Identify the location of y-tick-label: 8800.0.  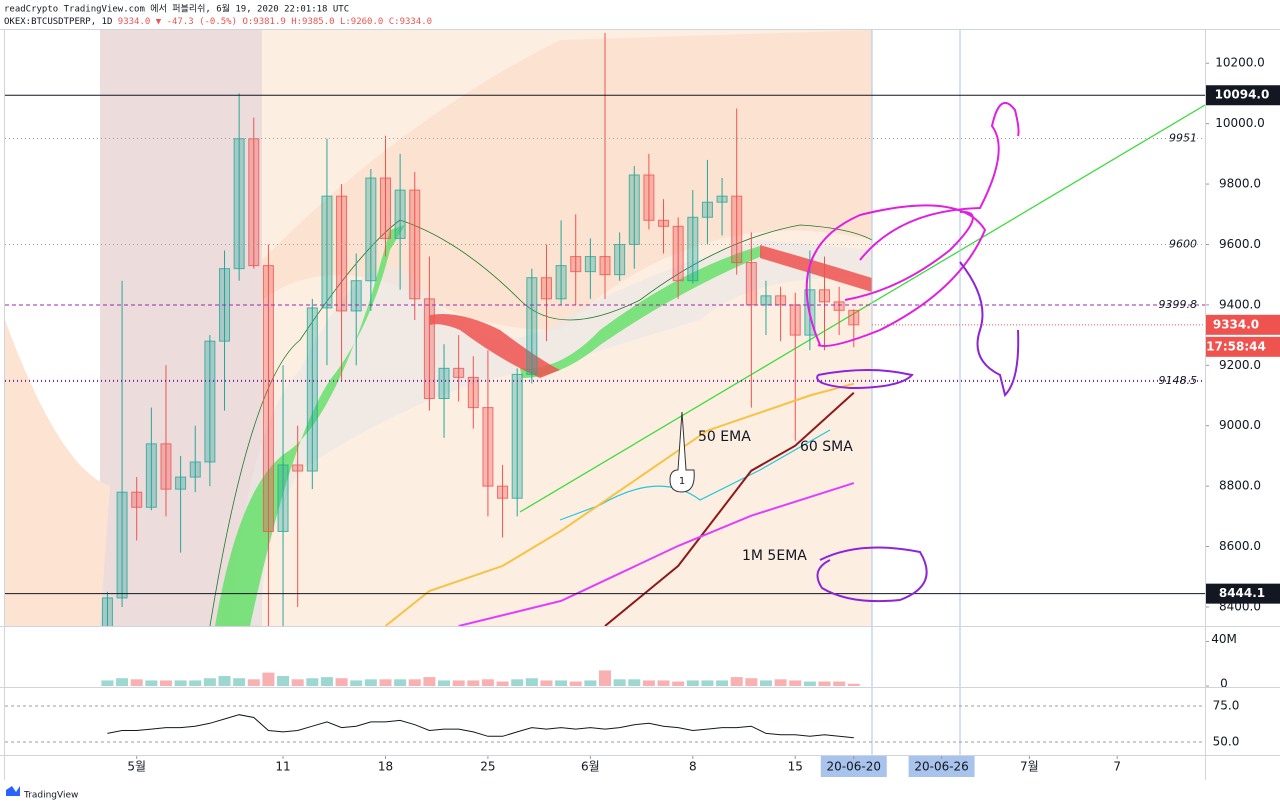
(1240, 486).